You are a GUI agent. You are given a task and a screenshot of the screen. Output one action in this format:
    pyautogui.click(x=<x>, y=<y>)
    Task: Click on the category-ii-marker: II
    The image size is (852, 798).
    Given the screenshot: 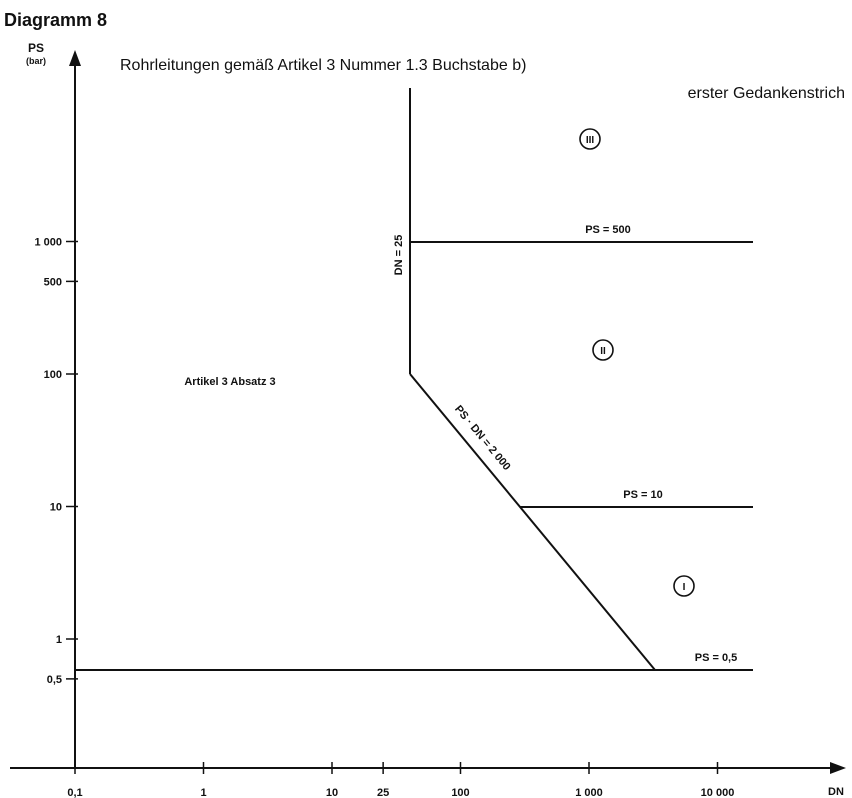 What is the action you would take?
    pyautogui.click(x=603, y=350)
    